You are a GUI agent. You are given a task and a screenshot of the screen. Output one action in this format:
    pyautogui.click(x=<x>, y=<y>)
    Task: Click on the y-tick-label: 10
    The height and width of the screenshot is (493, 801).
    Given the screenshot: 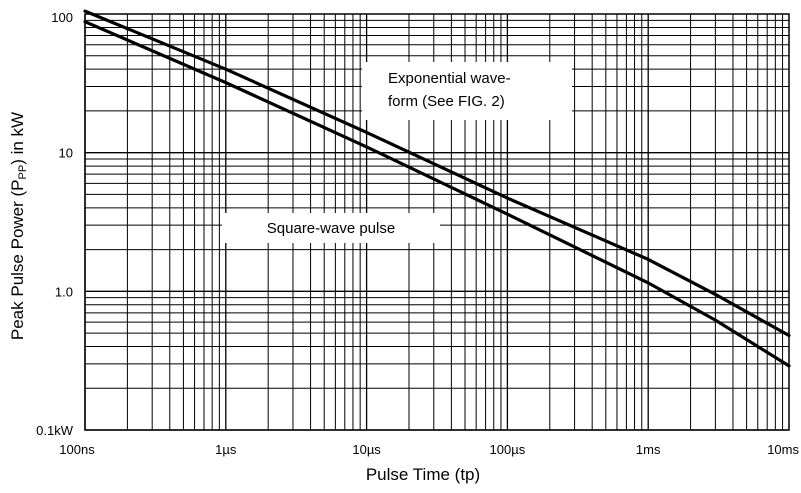 What is the action you would take?
    pyautogui.click(x=66, y=153)
    